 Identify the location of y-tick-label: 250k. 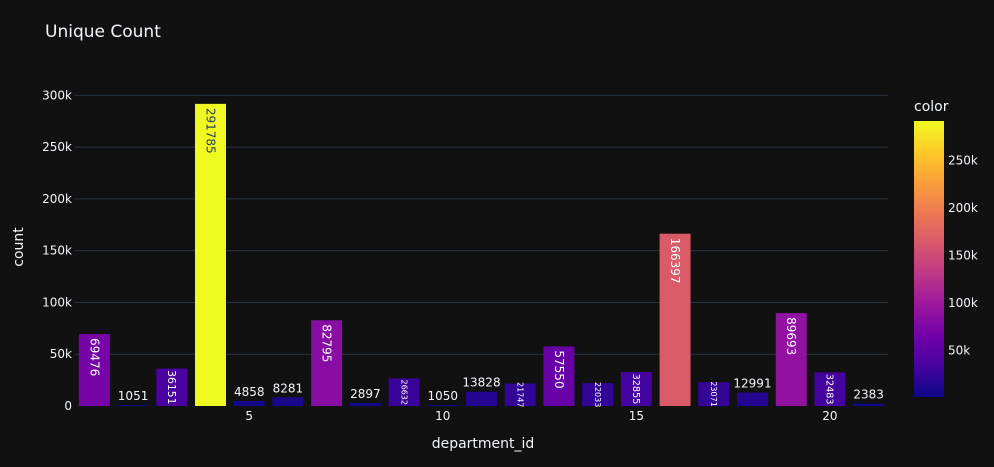
(57, 147).